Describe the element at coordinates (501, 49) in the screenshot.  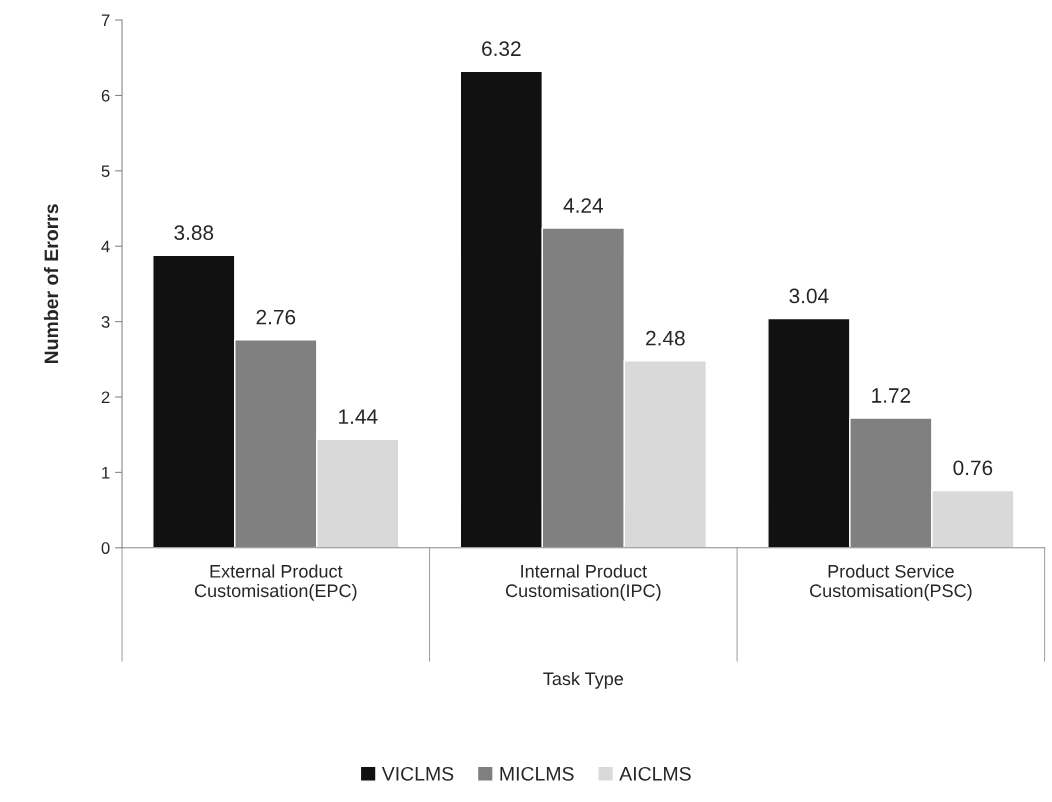
I see `data-label: 6.32` at that location.